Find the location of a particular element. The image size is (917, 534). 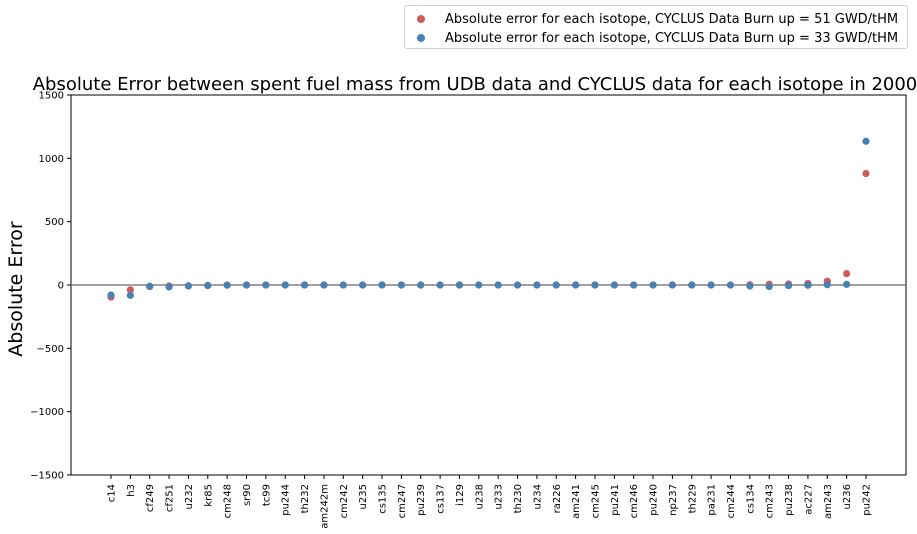

x-tick-label: pu242 is located at coordinates (867, 500).